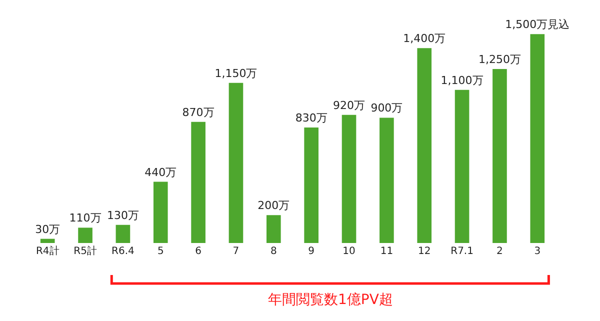  Describe the element at coordinates (274, 205) in the screenshot. I see `data-label: 200万` at that location.